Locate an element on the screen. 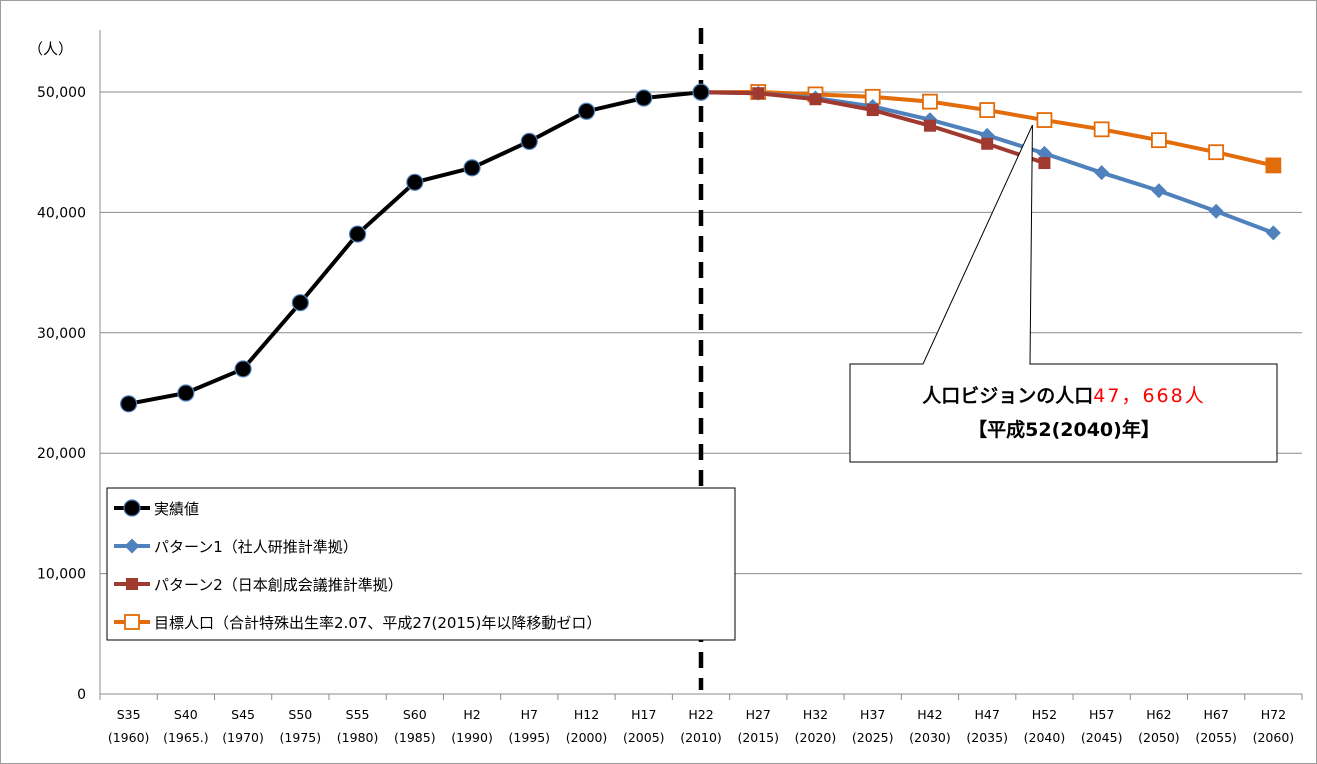  x-tick-sublabel: (2000) is located at coordinates (587, 737).